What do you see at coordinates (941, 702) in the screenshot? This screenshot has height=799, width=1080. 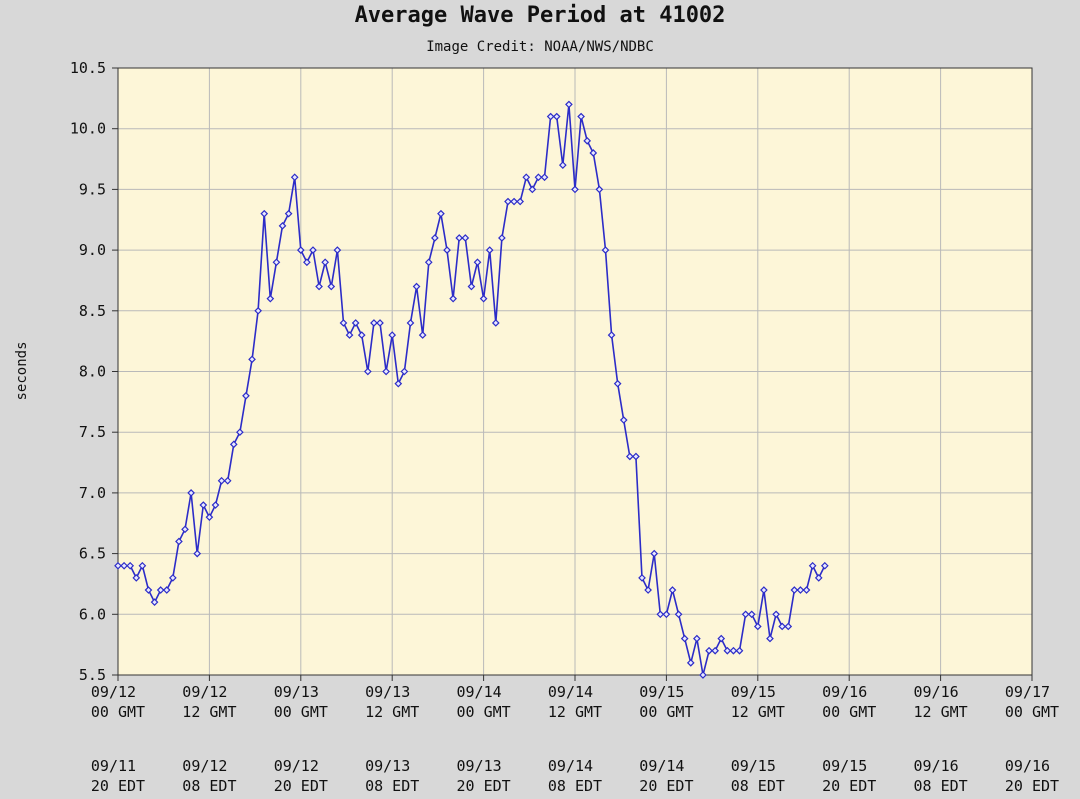 I see `x-tick-label: 09/16 12 GMT` at bounding box center [941, 702].